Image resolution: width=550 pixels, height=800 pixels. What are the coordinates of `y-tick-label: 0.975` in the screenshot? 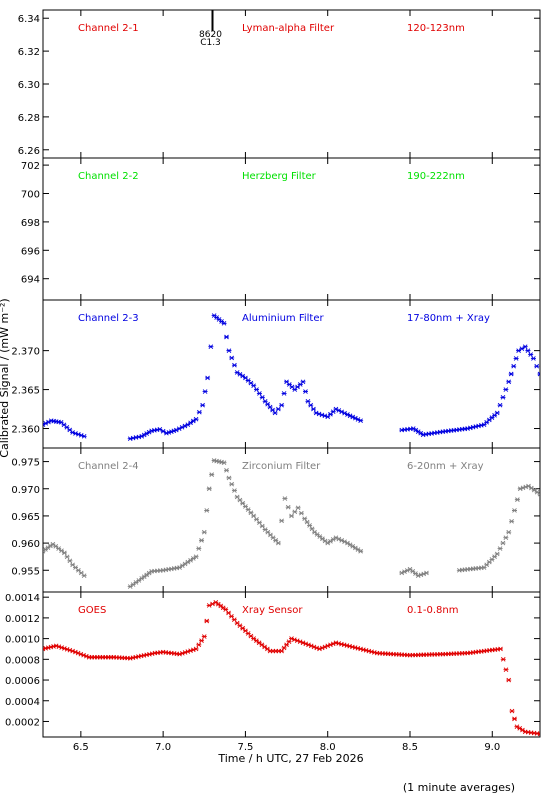 It's located at (25, 463).